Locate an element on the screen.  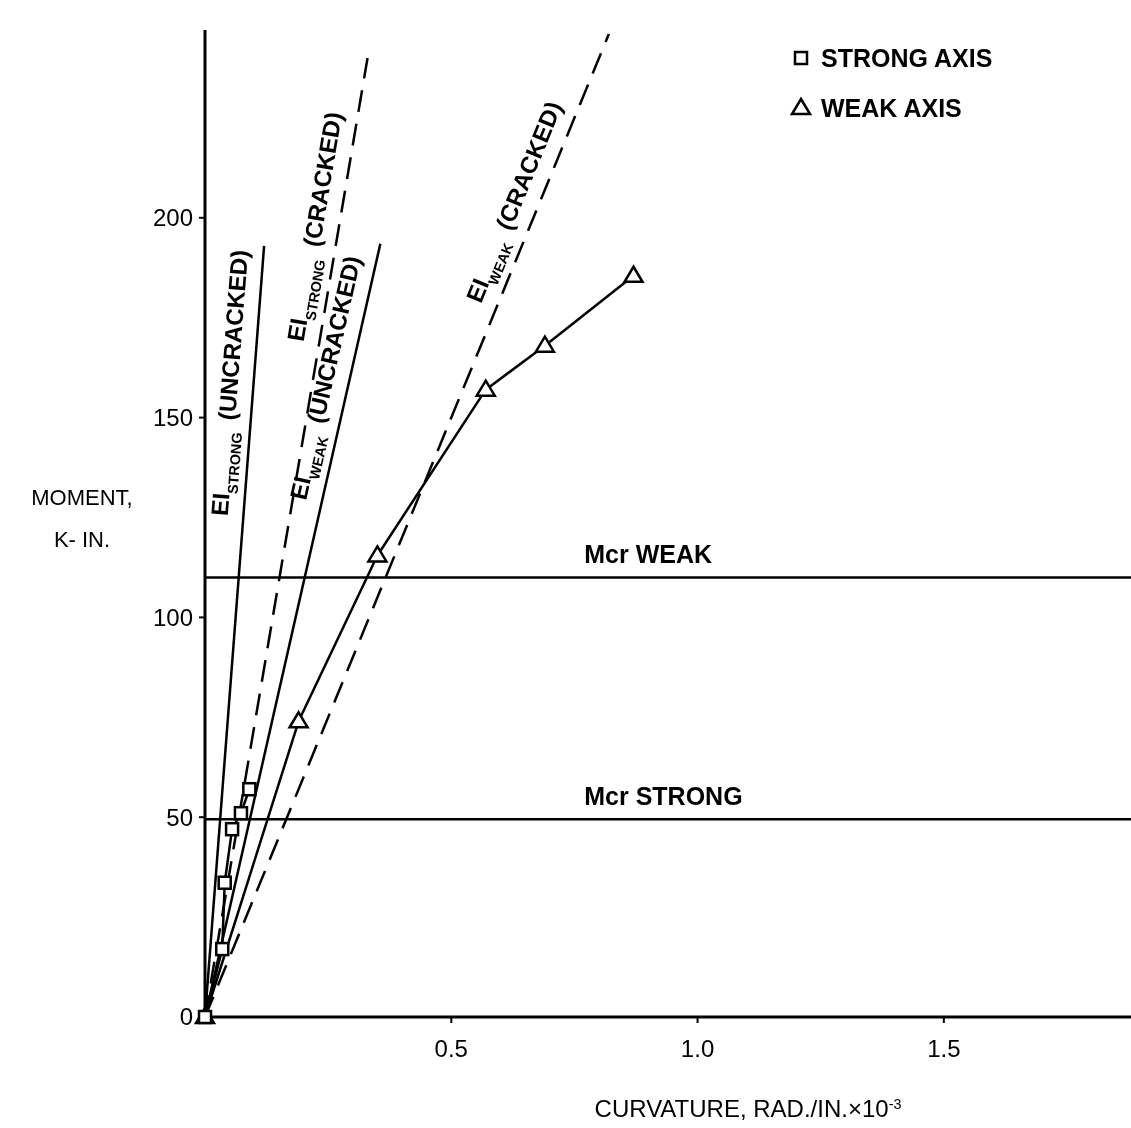
ref-line-label: Mcr WEAK is located at coordinates (648, 554).